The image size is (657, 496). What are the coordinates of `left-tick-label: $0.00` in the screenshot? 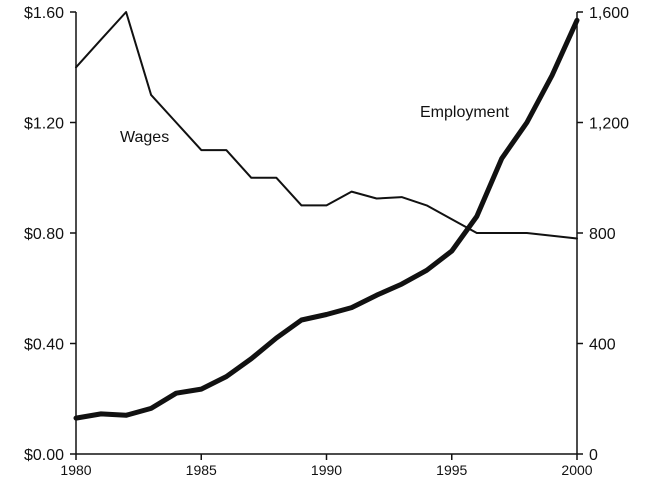 It's located at (44, 455).